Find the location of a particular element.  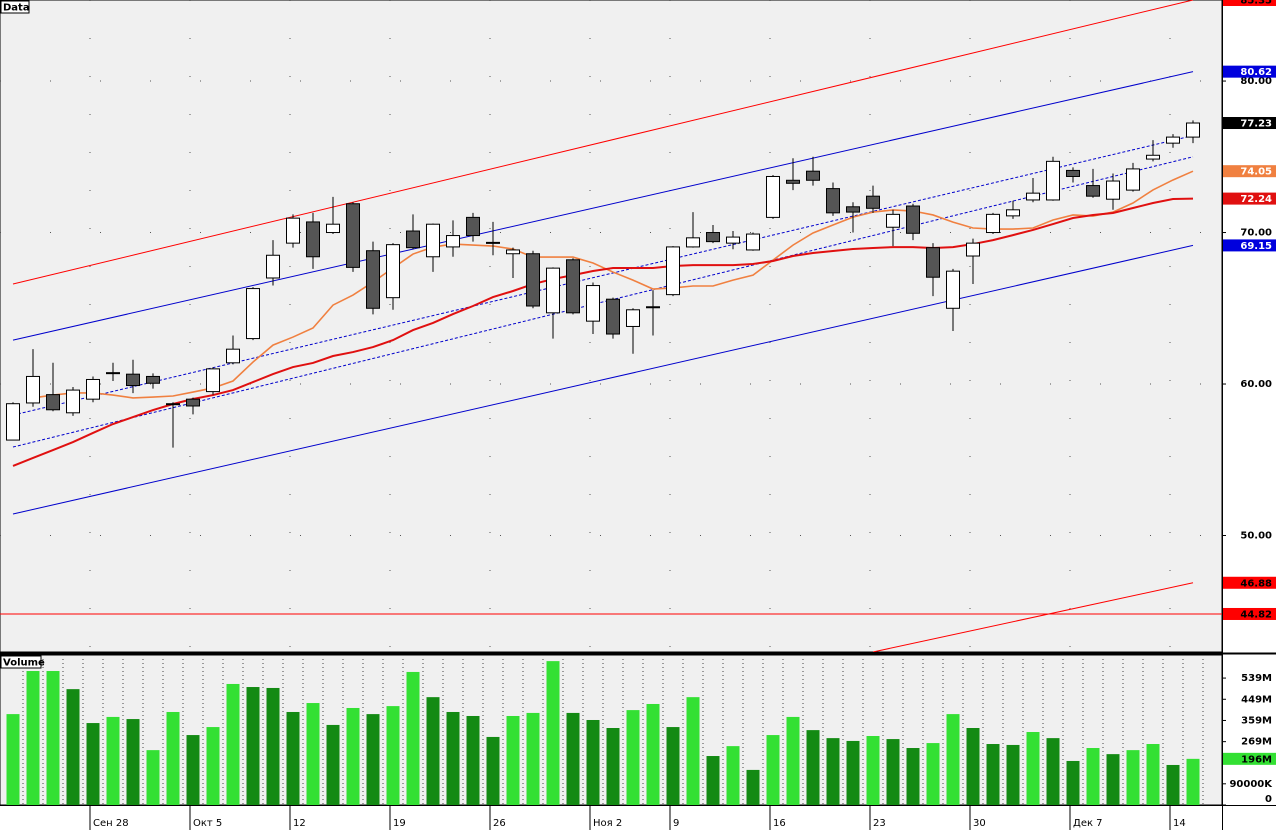

axis-marker-label: 77.23 is located at coordinates (1256, 124).